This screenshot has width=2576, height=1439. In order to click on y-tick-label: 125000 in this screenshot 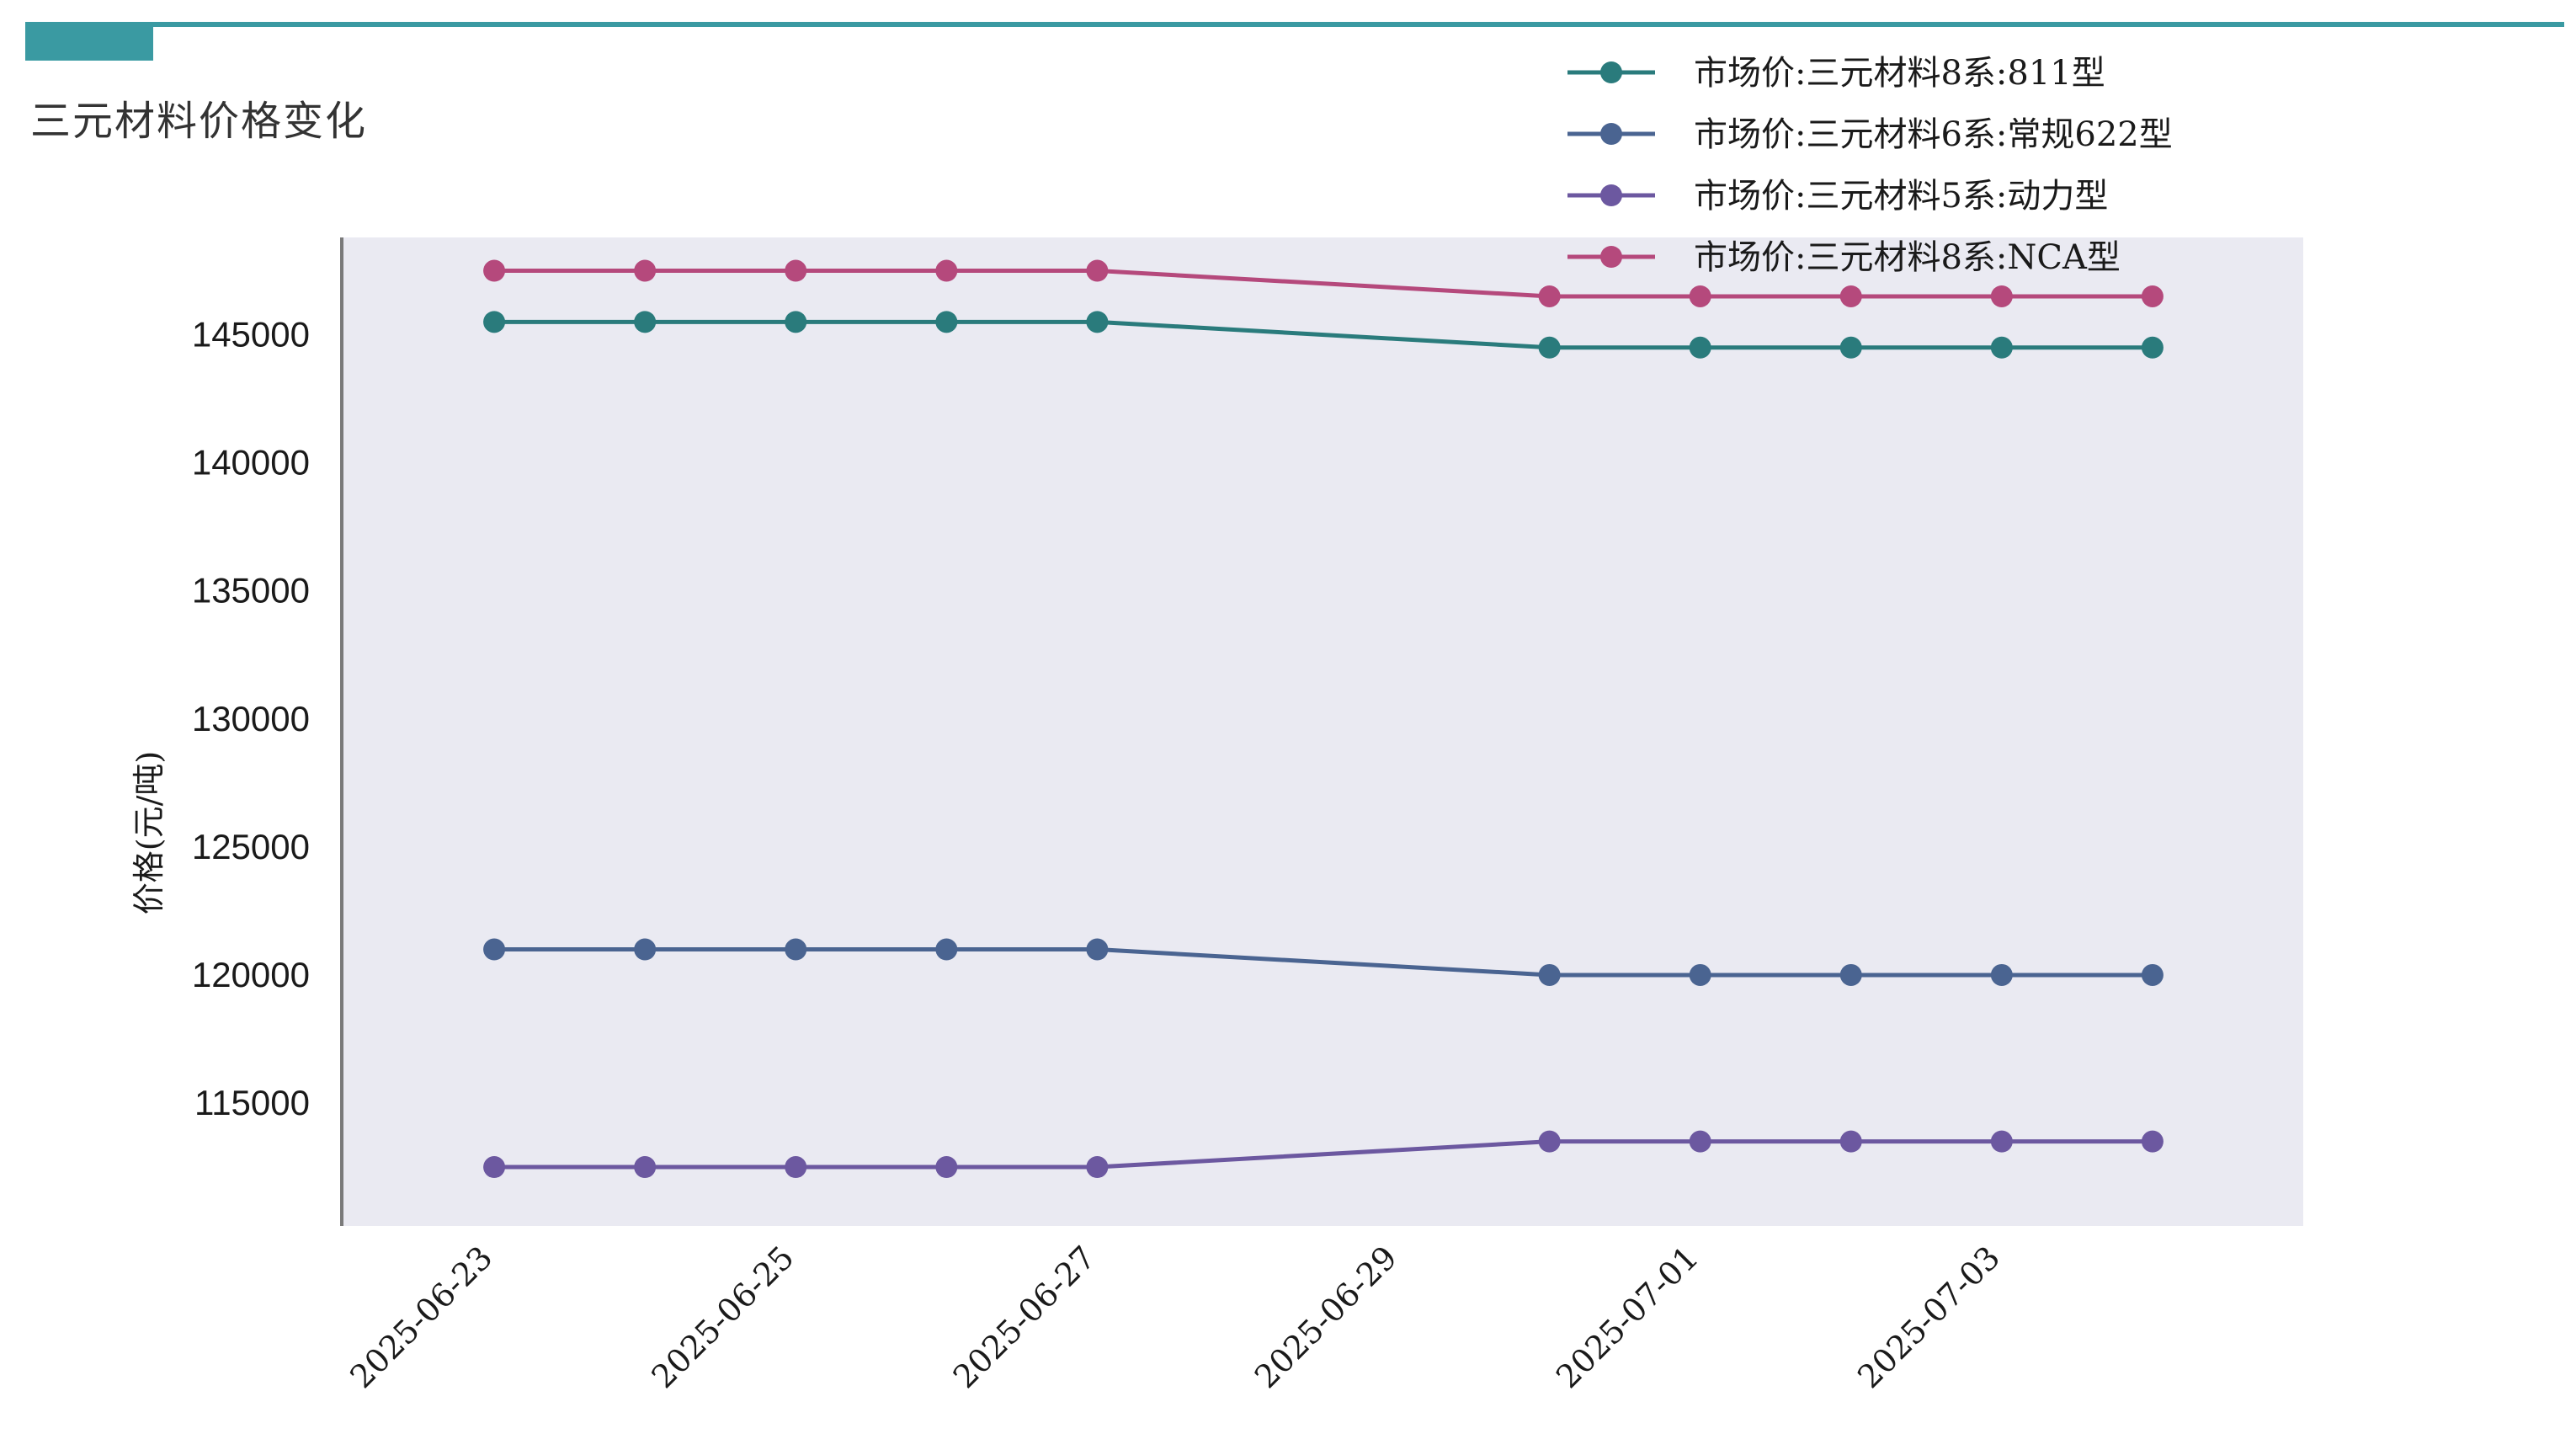, I will do `click(251, 846)`.